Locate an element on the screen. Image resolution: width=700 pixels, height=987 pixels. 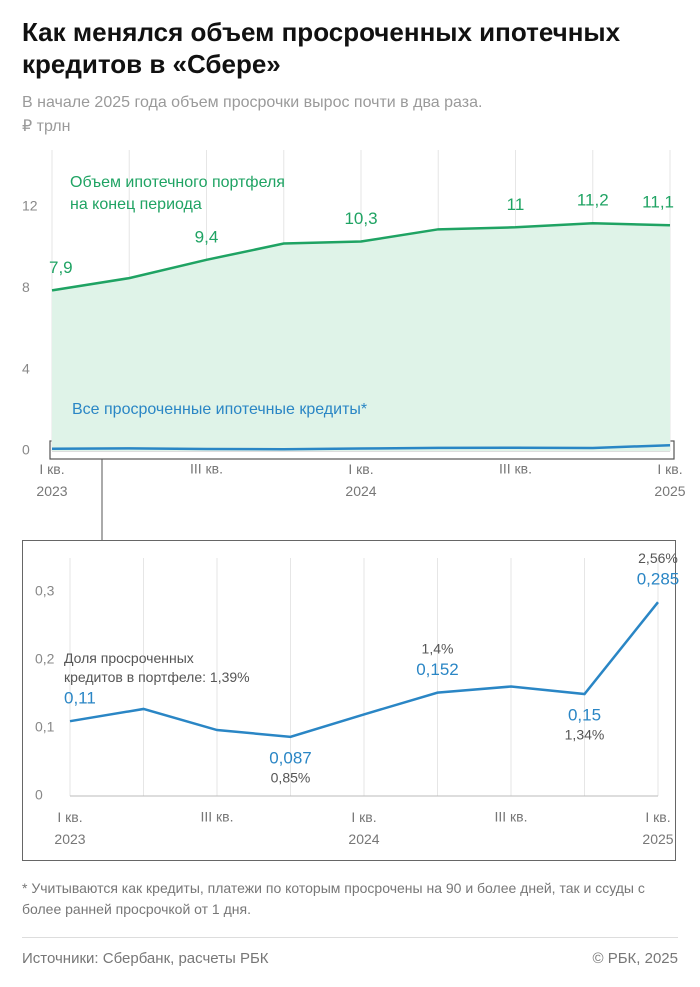
divider is located at coordinates (350, 937).